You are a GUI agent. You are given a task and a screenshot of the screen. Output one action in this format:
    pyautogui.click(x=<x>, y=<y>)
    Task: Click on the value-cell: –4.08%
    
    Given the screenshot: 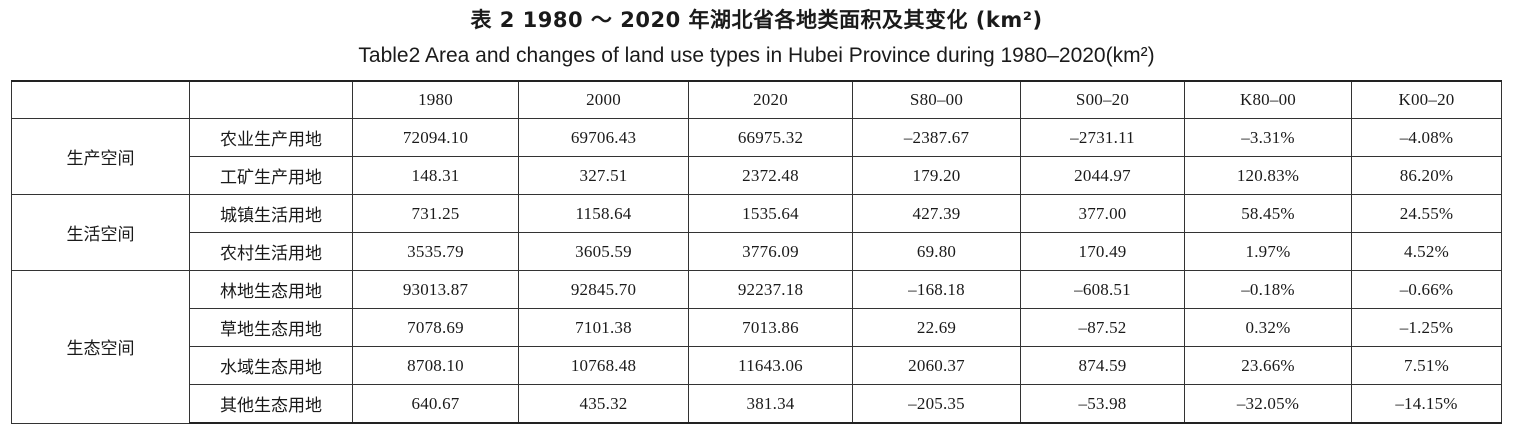 What is the action you would take?
    pyautogui.click(x=1426, y=137)
    